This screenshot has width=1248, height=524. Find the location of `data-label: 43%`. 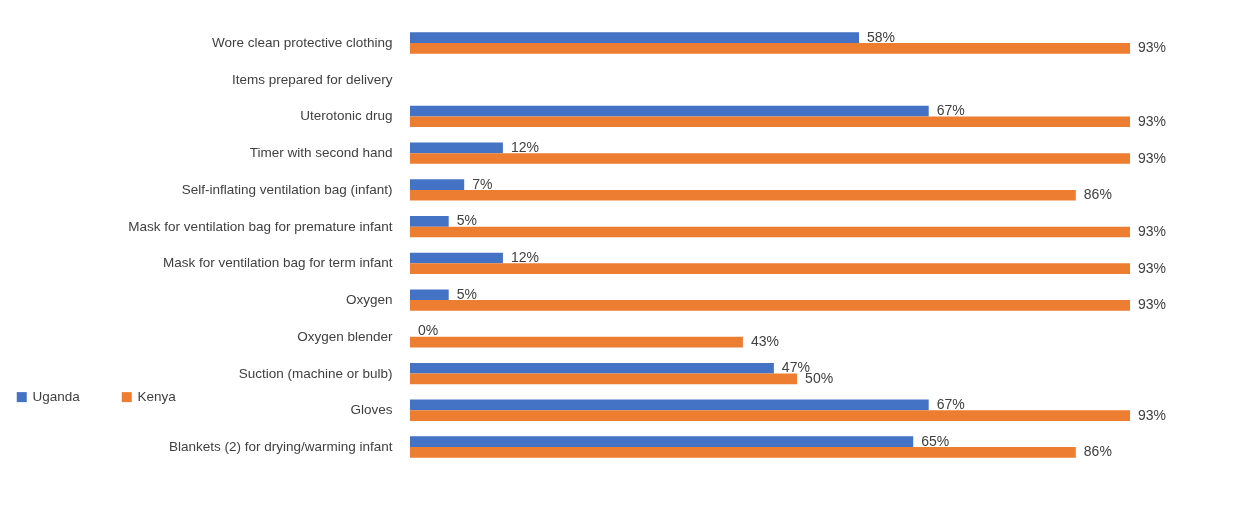

data-label: 43% is located at coordinates (764, 341).